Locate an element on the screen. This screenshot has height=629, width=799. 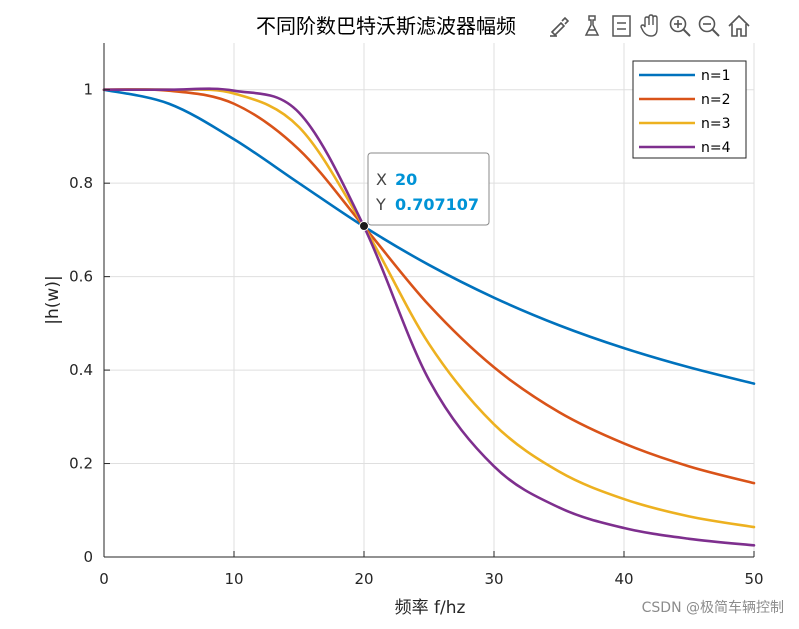
legend-icon is located at coordinates (622, 26).